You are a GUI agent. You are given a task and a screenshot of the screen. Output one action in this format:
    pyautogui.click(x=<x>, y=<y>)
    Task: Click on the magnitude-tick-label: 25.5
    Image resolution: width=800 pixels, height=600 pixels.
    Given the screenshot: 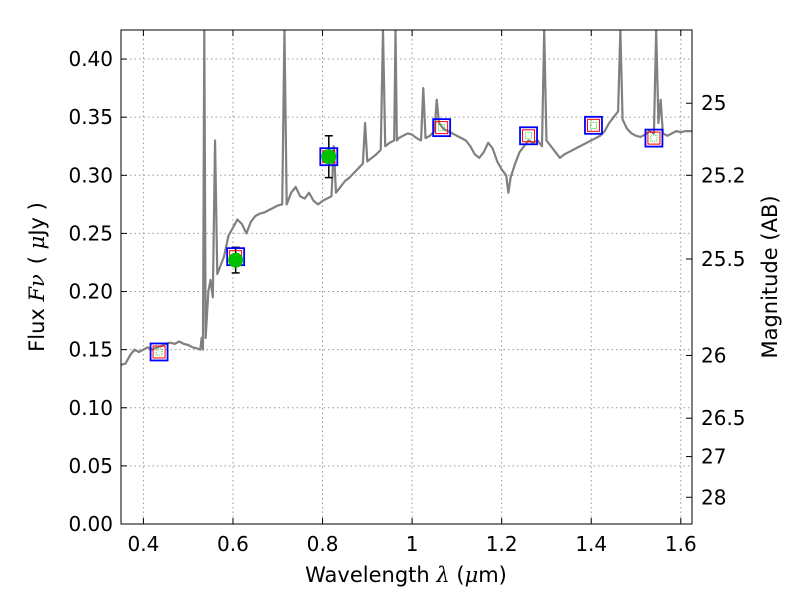 What is the action you would take?
    pyautogui.click(x=723, y=259)
    